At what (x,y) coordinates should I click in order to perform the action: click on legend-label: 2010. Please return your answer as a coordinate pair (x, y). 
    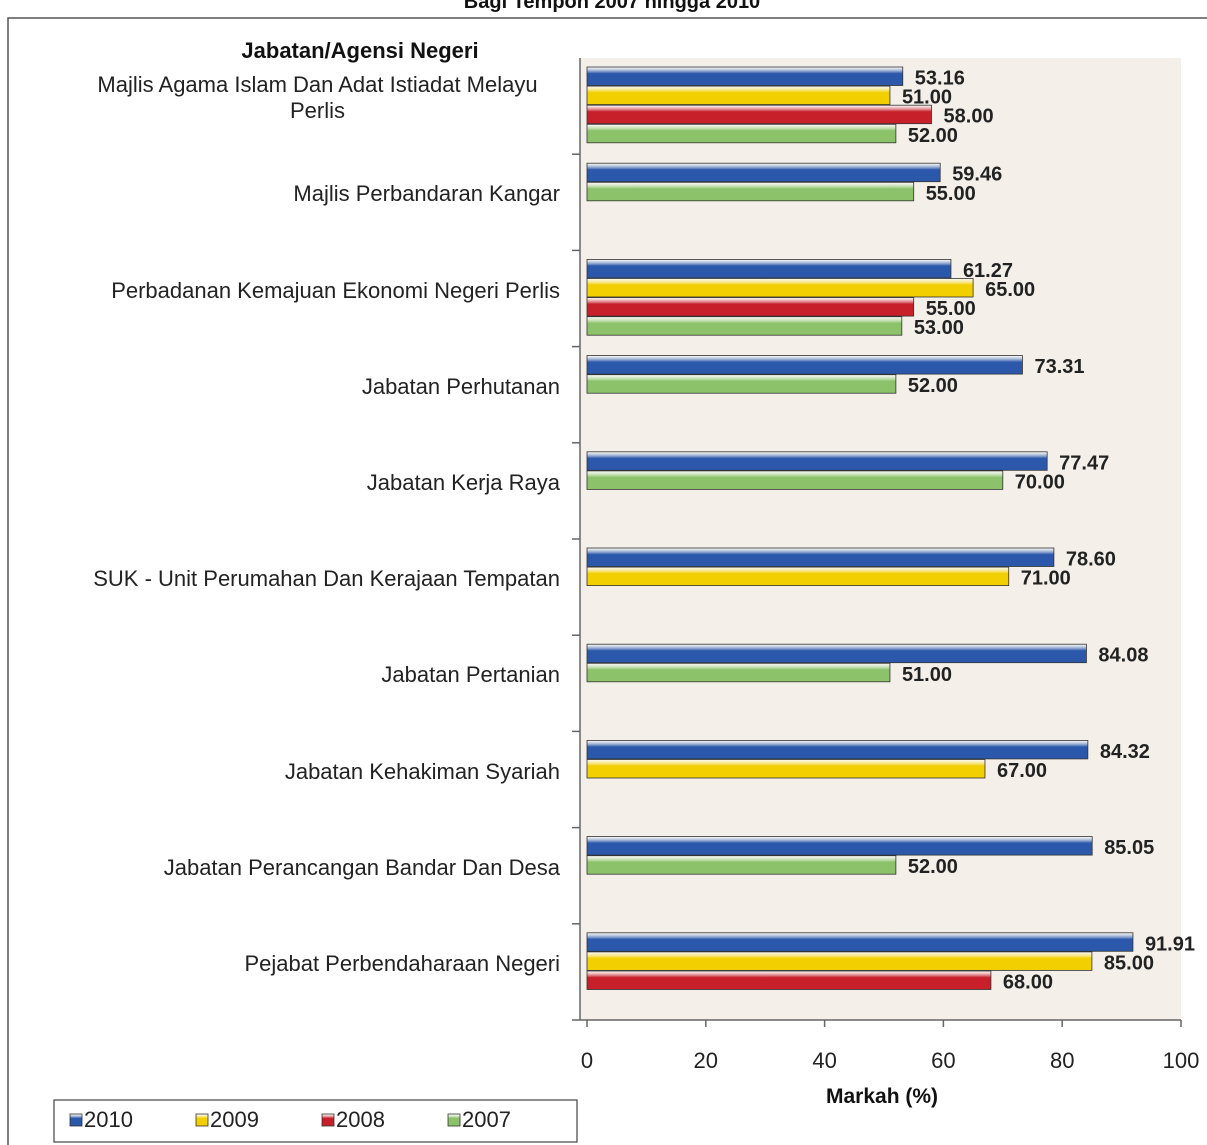
    Looking at the image, I should click on (108, 1119).